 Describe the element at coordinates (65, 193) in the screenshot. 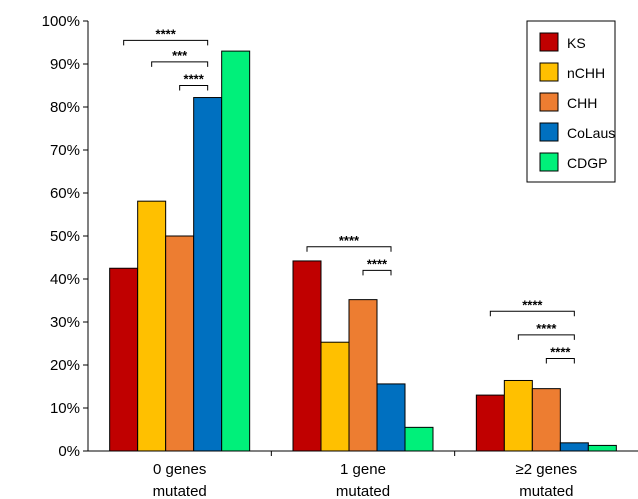

I see `y-tick-label: 60%` at that location.